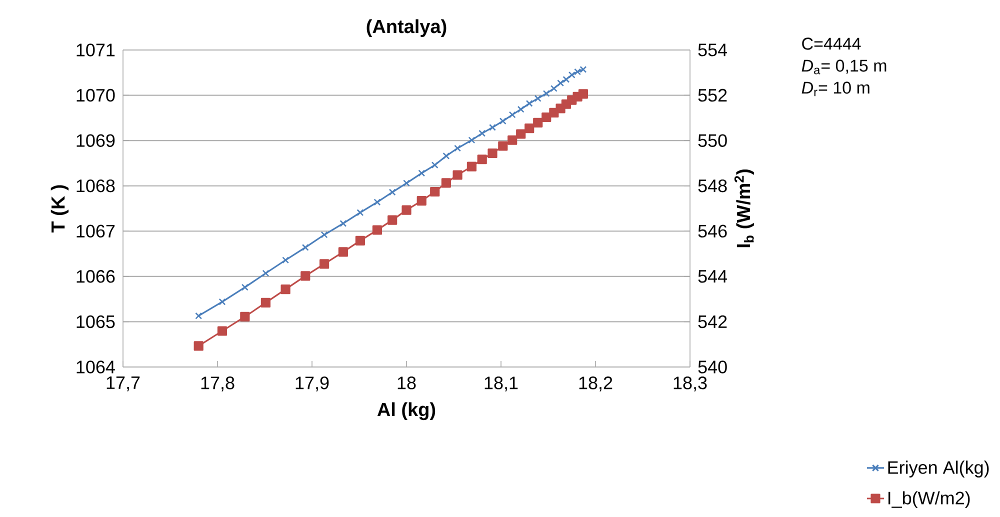 The image size is (1000, 517). Describe the element at coordinates (836, 89) in the screenshot. I see `text: D$_{r}$= 10 m` at that location.